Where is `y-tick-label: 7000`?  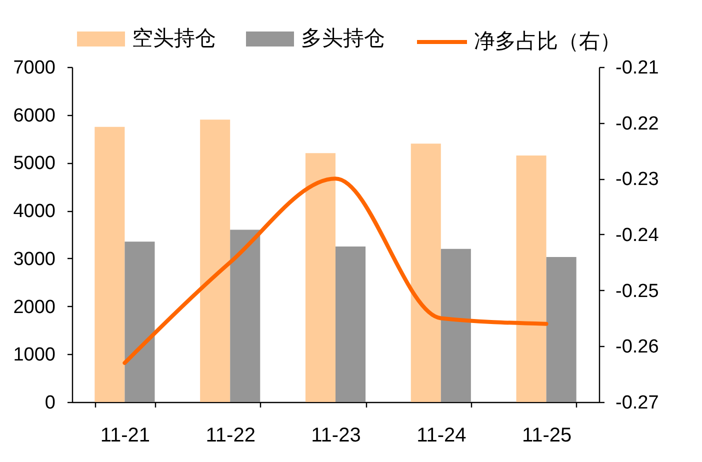
y-tick-label: 7000 is located at coordinates (34, 68).